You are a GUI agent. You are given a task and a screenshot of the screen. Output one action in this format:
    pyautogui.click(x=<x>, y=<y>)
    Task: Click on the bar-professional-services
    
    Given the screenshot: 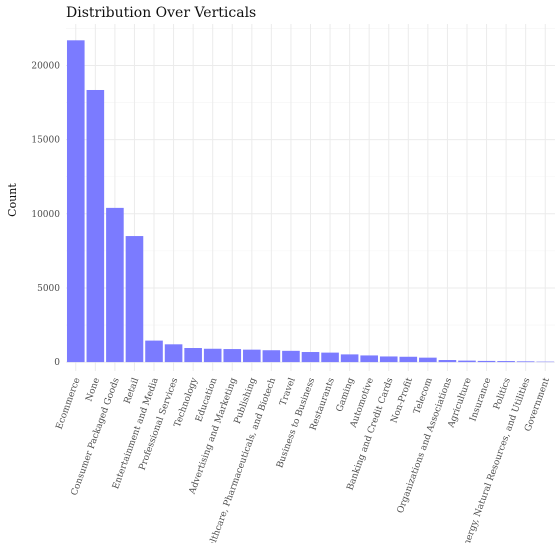 What is the action you would take?
    pyautogui.click(x=173, y=353)
    